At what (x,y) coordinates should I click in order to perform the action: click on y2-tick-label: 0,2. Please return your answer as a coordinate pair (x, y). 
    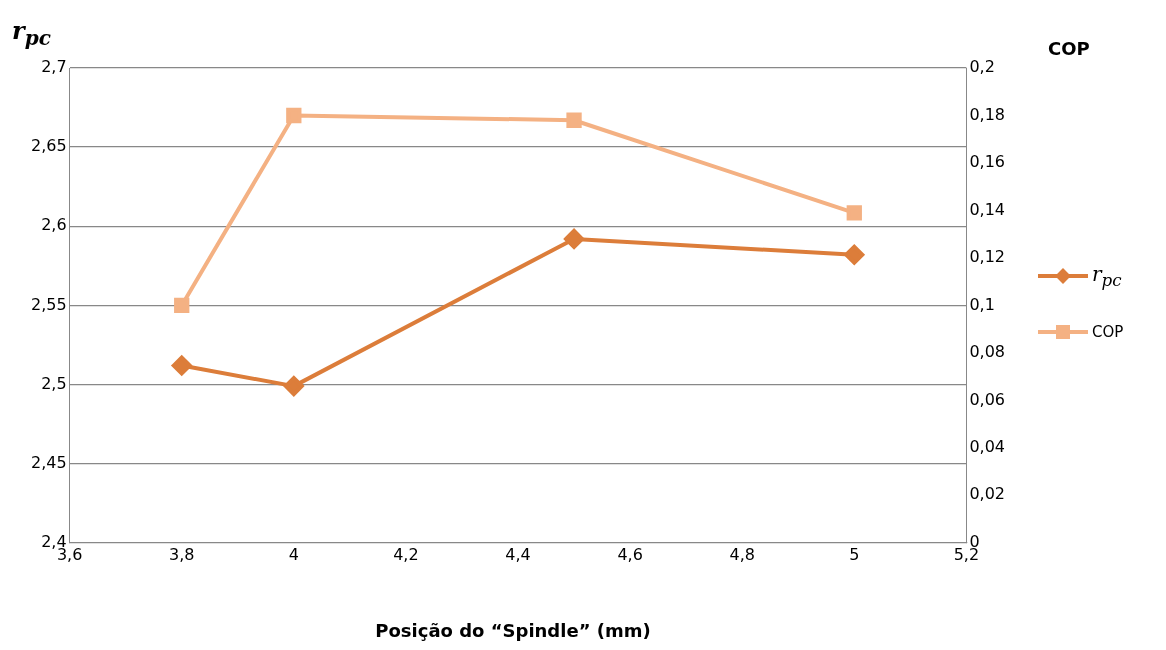
    Looking at the image, I should click on (982, 67).